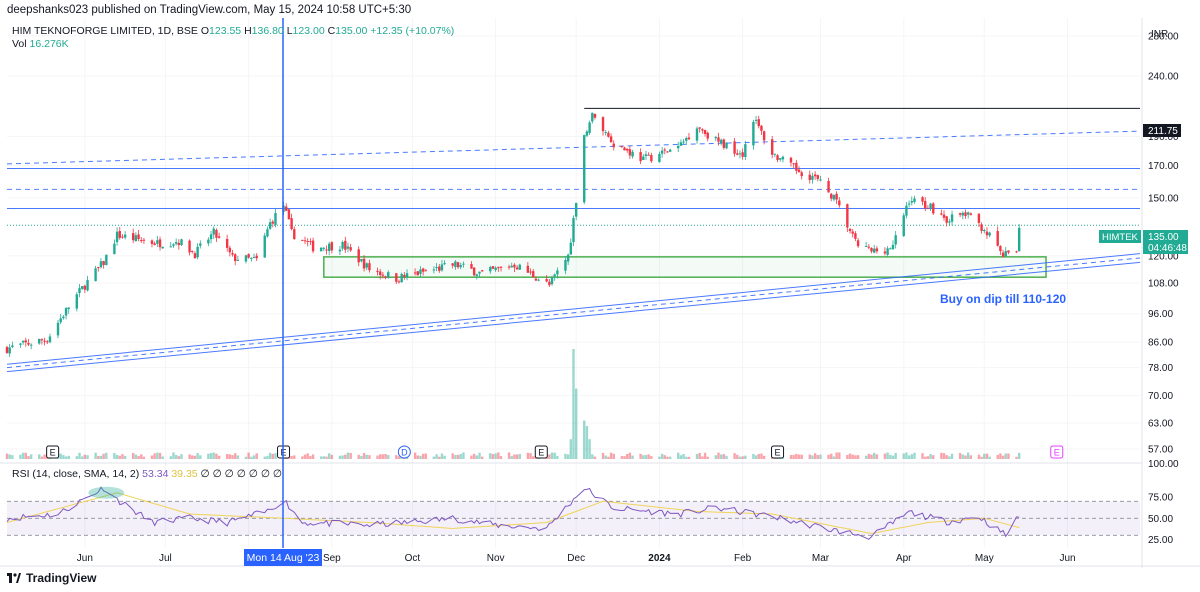 The image size is (1200, 592). What do you see at coordinates (40, 44) in the screenshot?
I see `volume-legend: Vol 16.276K` at bounding box center [40, 44].